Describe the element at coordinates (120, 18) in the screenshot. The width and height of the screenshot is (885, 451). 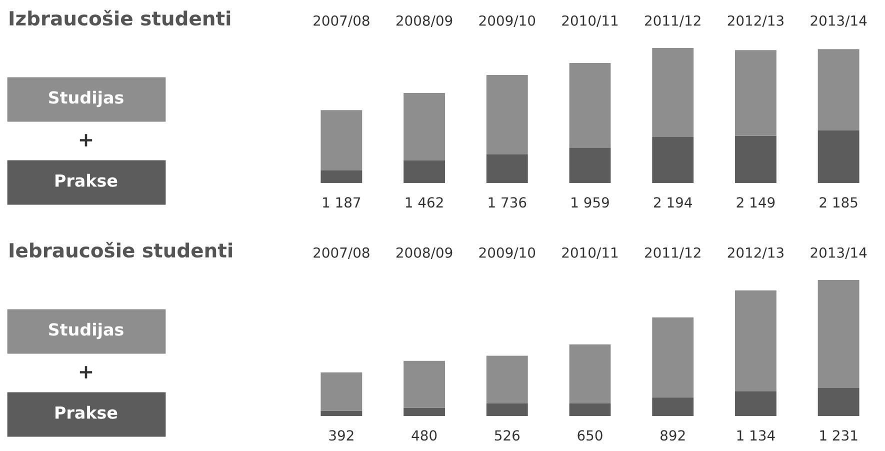
I see `text: Izbraucošie studenti` at that location.